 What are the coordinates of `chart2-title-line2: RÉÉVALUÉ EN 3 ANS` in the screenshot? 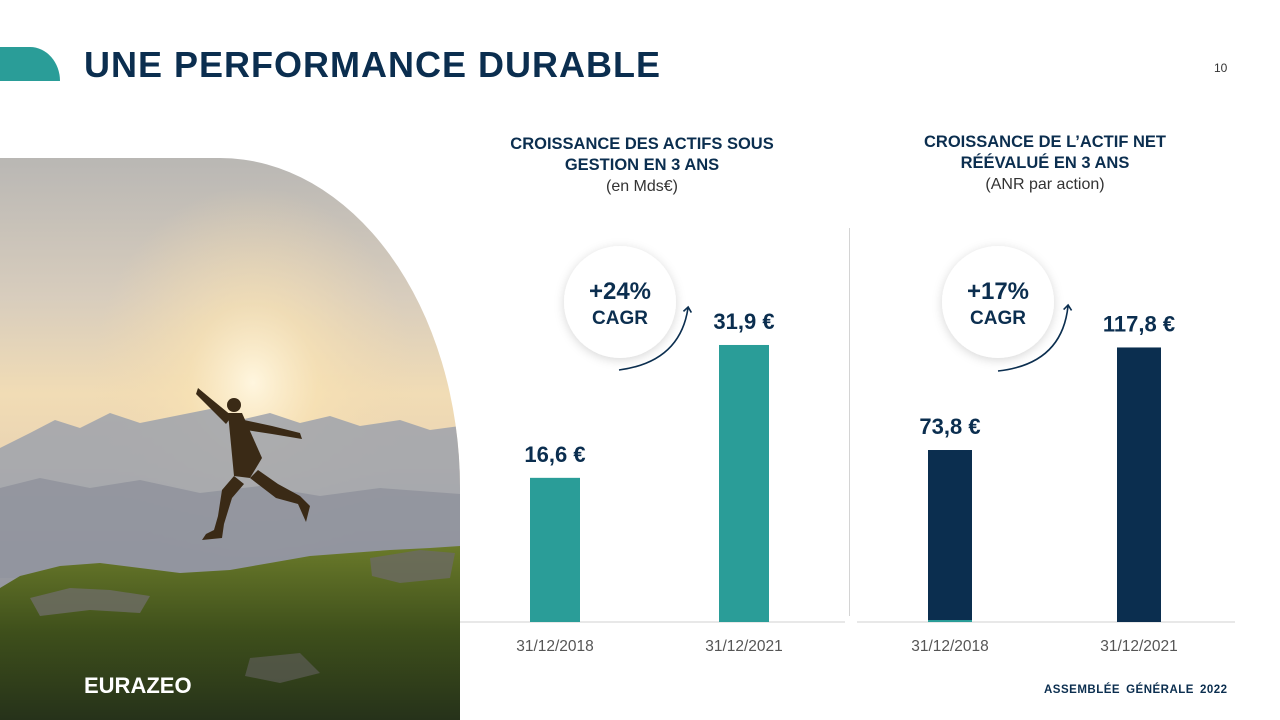 It's located at (1045, 163).